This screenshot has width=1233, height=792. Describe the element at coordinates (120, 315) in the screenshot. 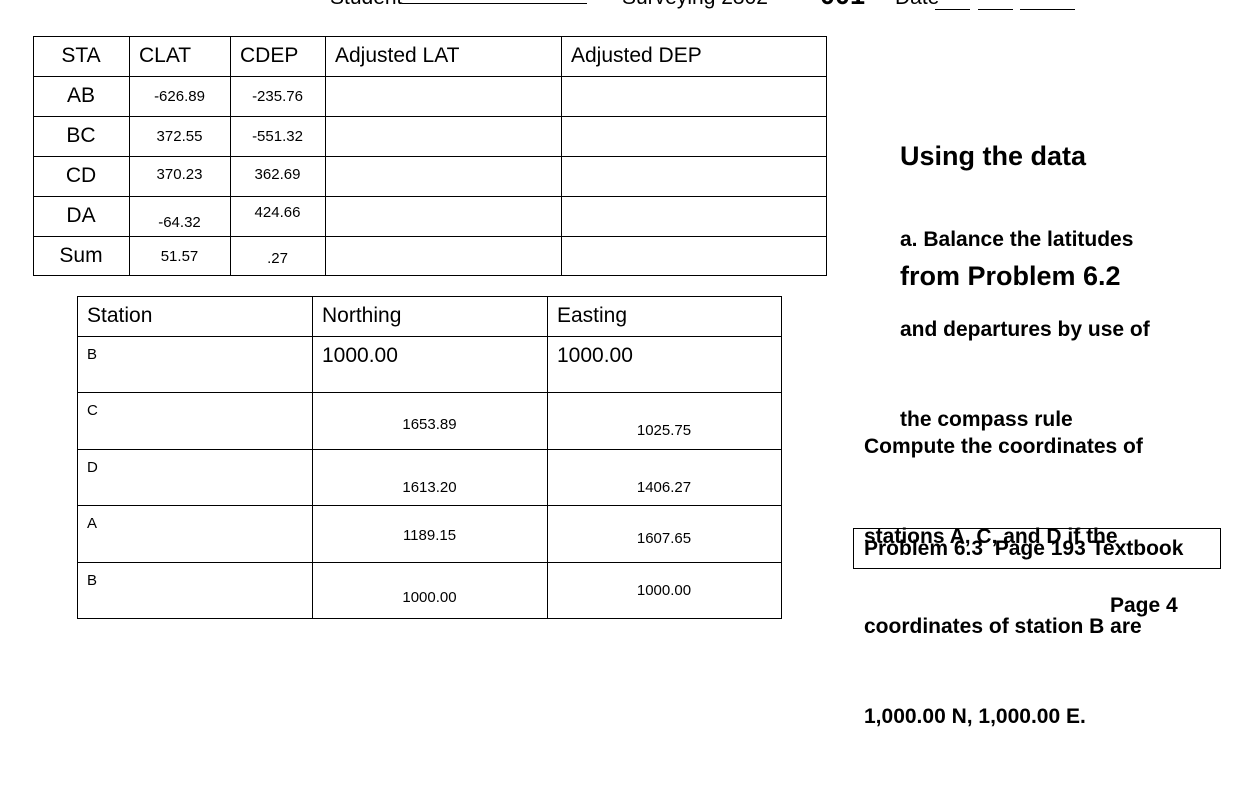

I see `table-header: Station` at that location.